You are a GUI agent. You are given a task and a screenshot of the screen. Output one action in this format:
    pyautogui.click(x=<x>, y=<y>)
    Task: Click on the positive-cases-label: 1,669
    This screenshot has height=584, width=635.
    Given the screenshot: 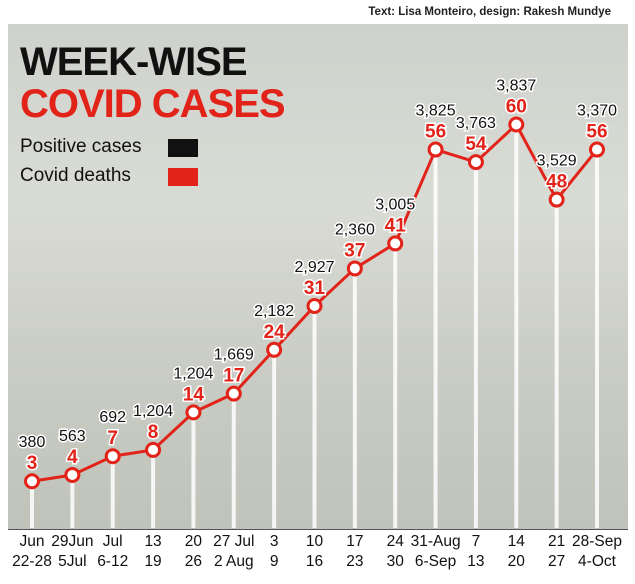 What is the action you would take?
    pyautogui.click(x=234, y=355)
    